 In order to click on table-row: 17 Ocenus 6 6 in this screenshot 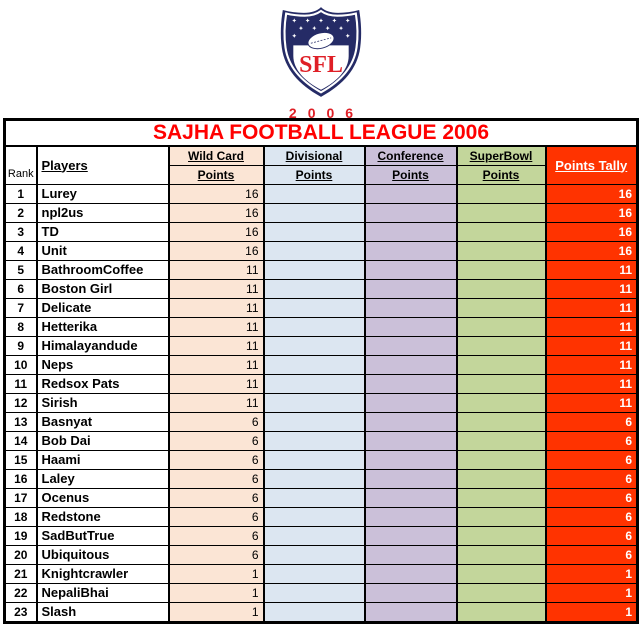, I will do `click(321, 498)`.